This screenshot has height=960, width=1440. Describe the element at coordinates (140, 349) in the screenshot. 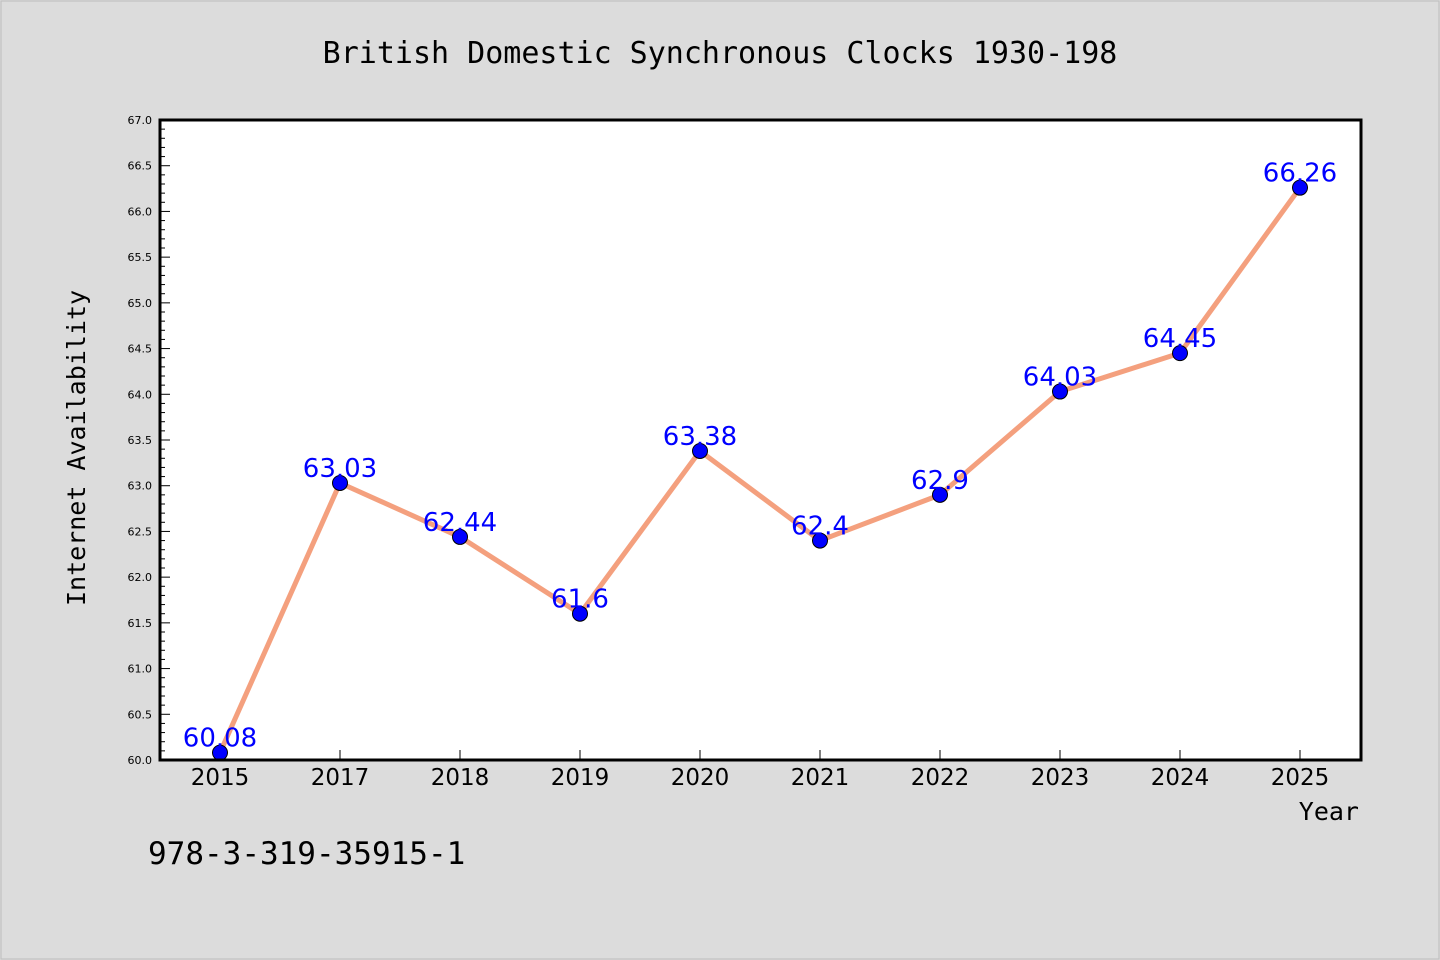

I see `y-tick-label: 64.5` at that location.